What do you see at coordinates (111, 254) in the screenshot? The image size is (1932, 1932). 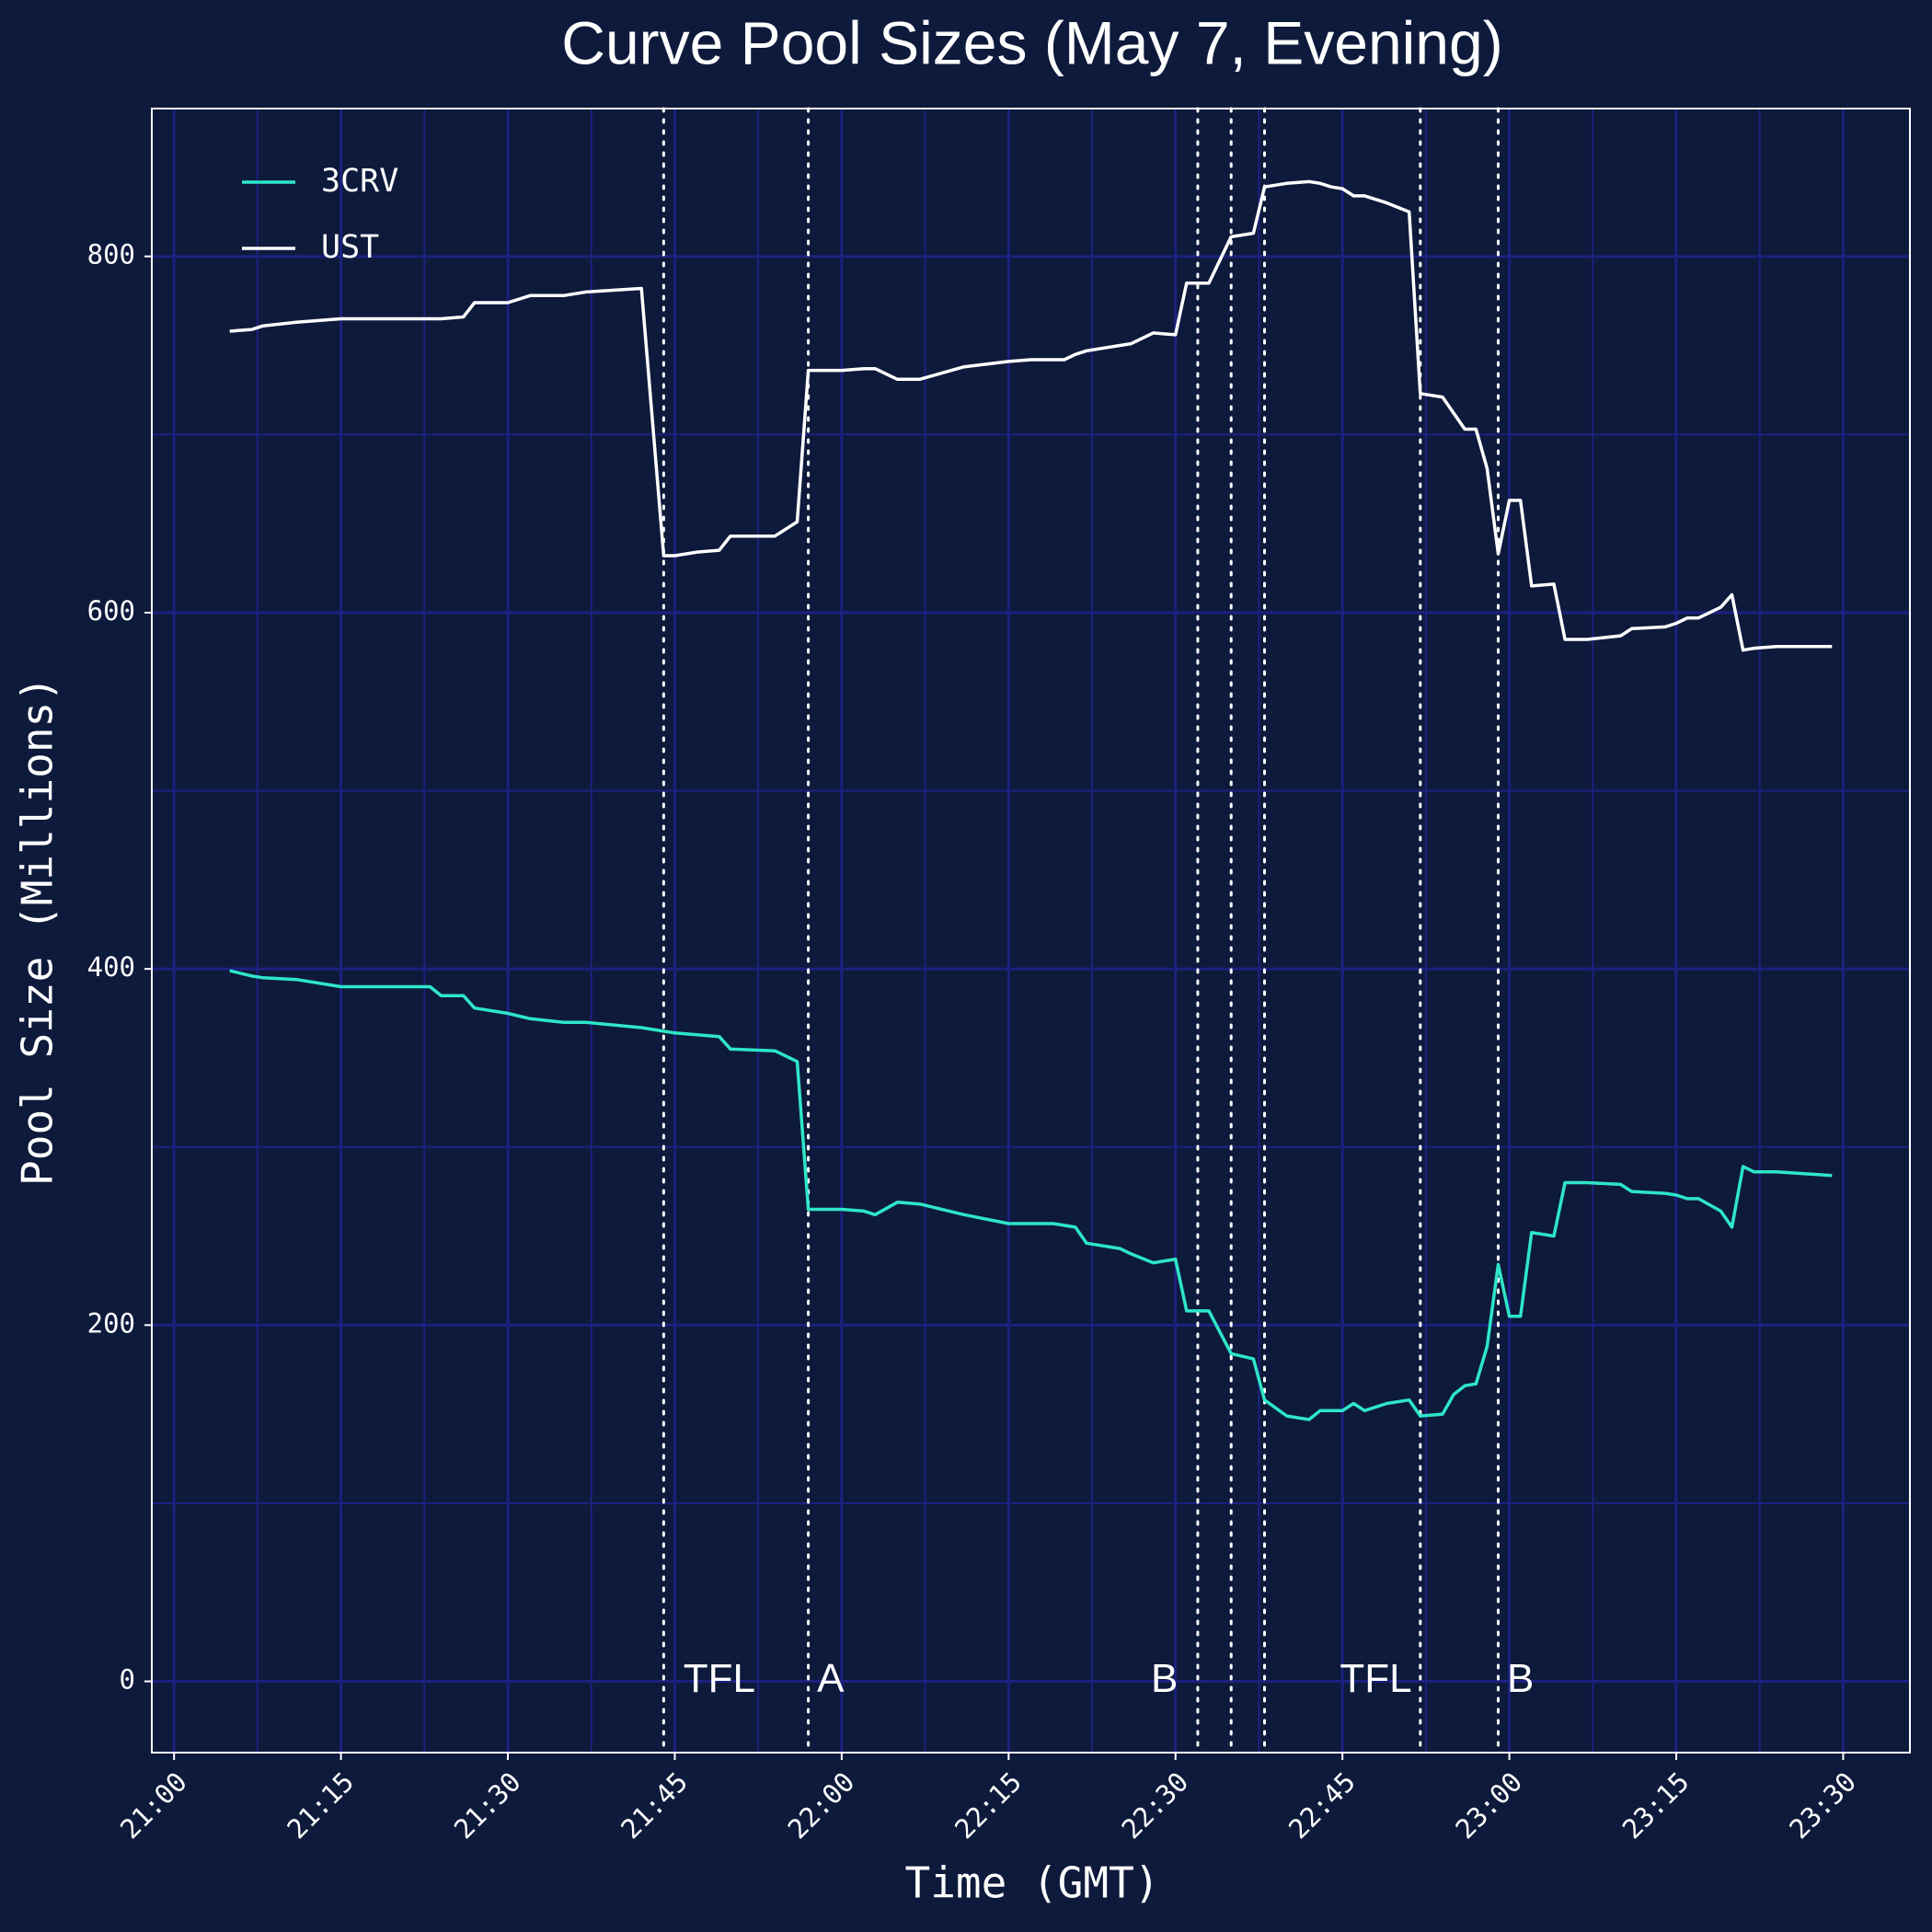 I see `y-tick-label: 800` at bounding box center [111, 254].